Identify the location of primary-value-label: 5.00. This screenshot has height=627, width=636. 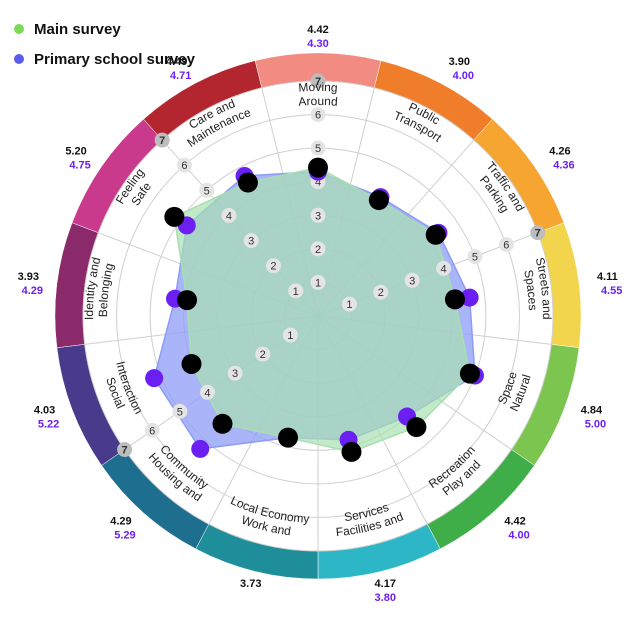
(595, 425).